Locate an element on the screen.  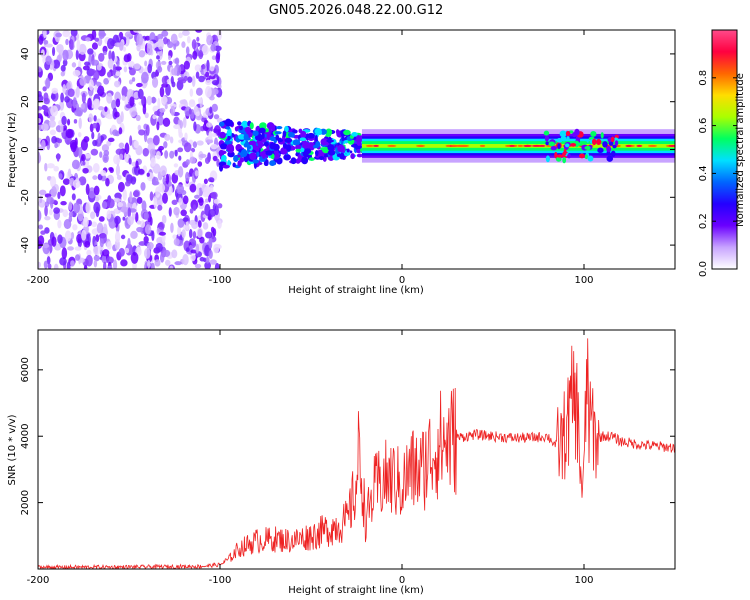
snr-x-tick-label: -100 is located at coordinates (220, 580).